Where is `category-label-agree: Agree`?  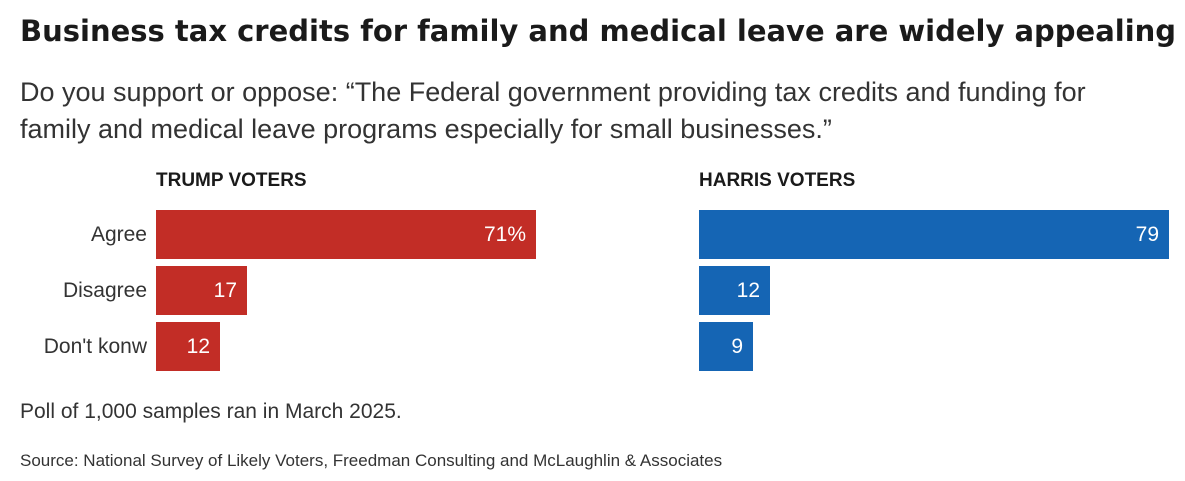
category-label-agree: Agree is located at coordinates (118, 234).